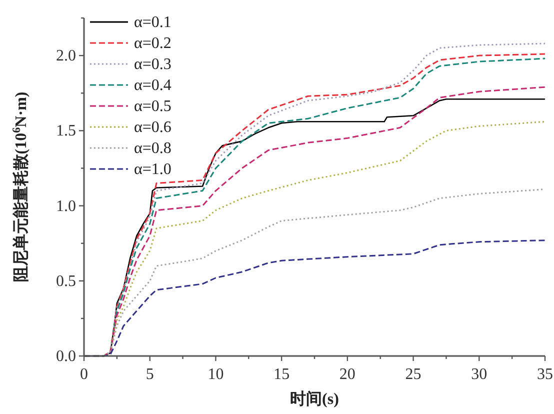  Describe the element at coordinates (347, 374) in the screenshot. I see `x-tick-label: 20` at that location.